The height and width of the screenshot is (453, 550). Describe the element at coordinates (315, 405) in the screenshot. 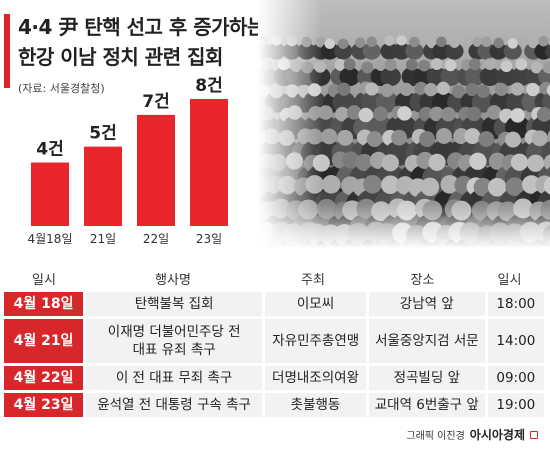

I see `row-host: 촛불행동` at that location.